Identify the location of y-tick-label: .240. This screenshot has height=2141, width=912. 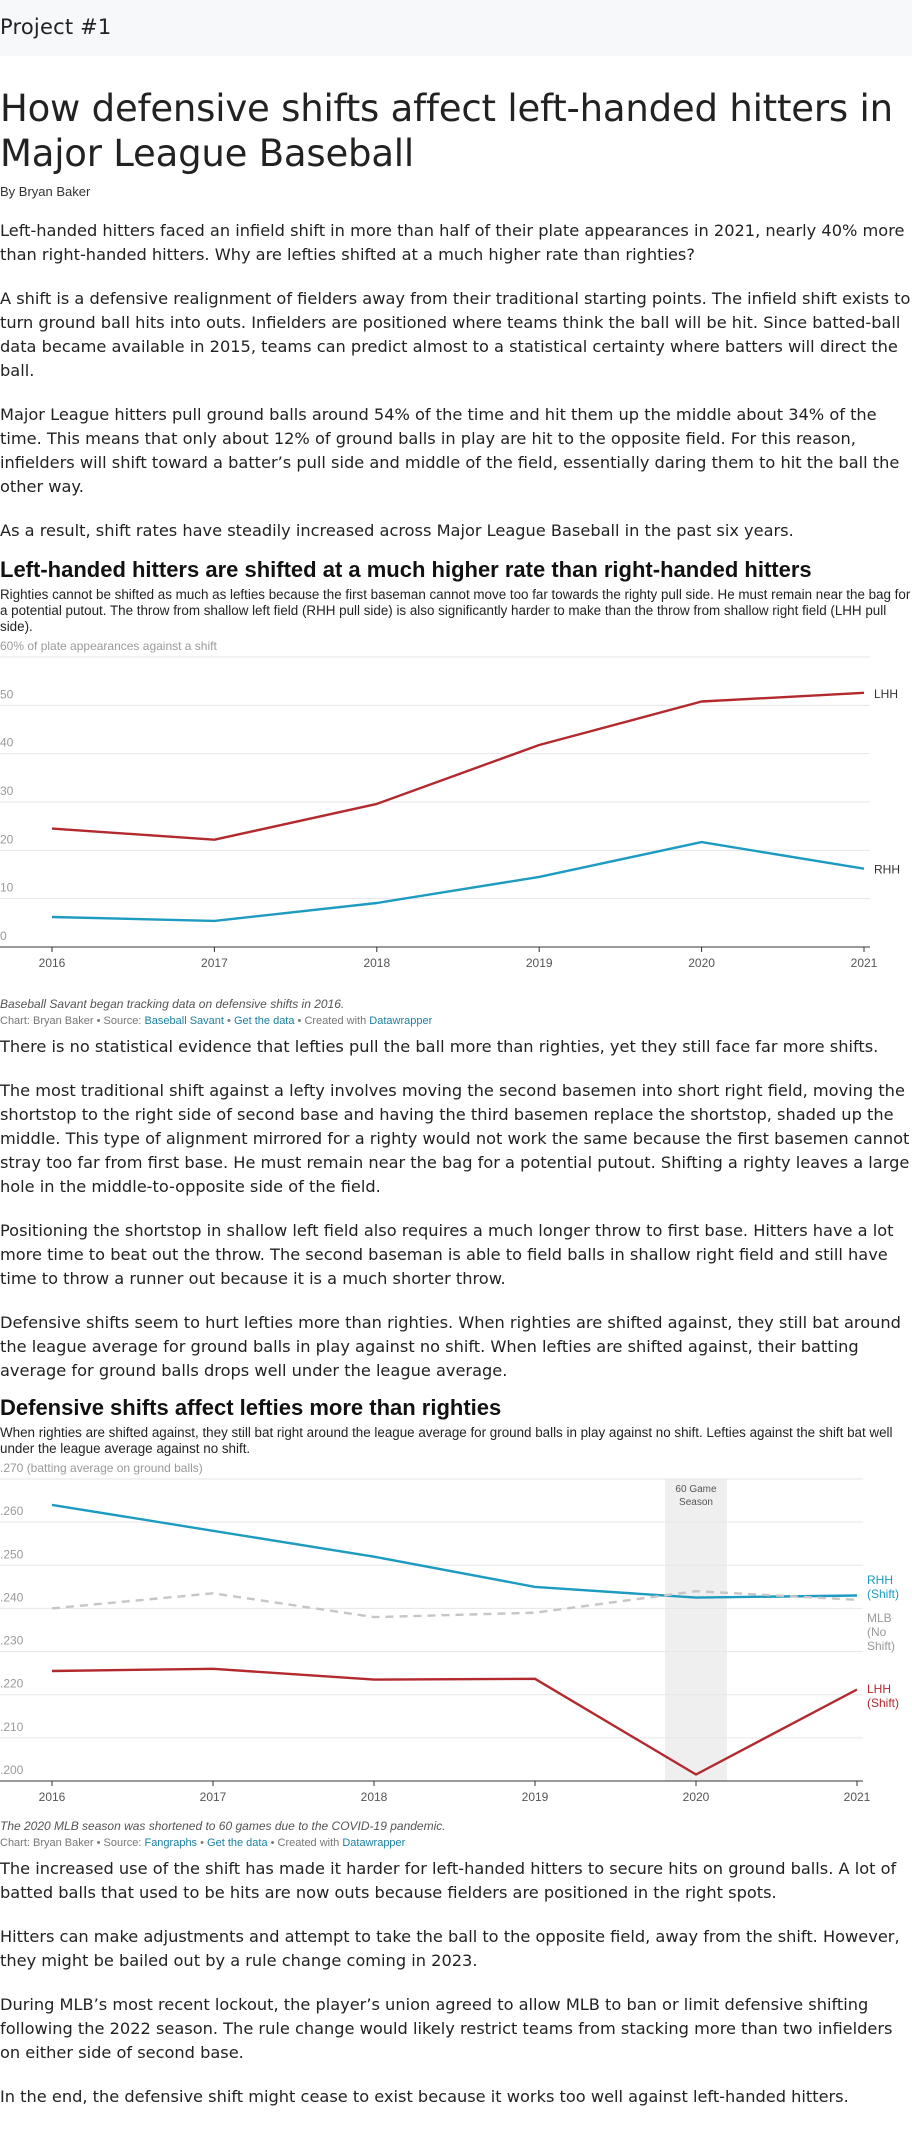
(12, 1597).